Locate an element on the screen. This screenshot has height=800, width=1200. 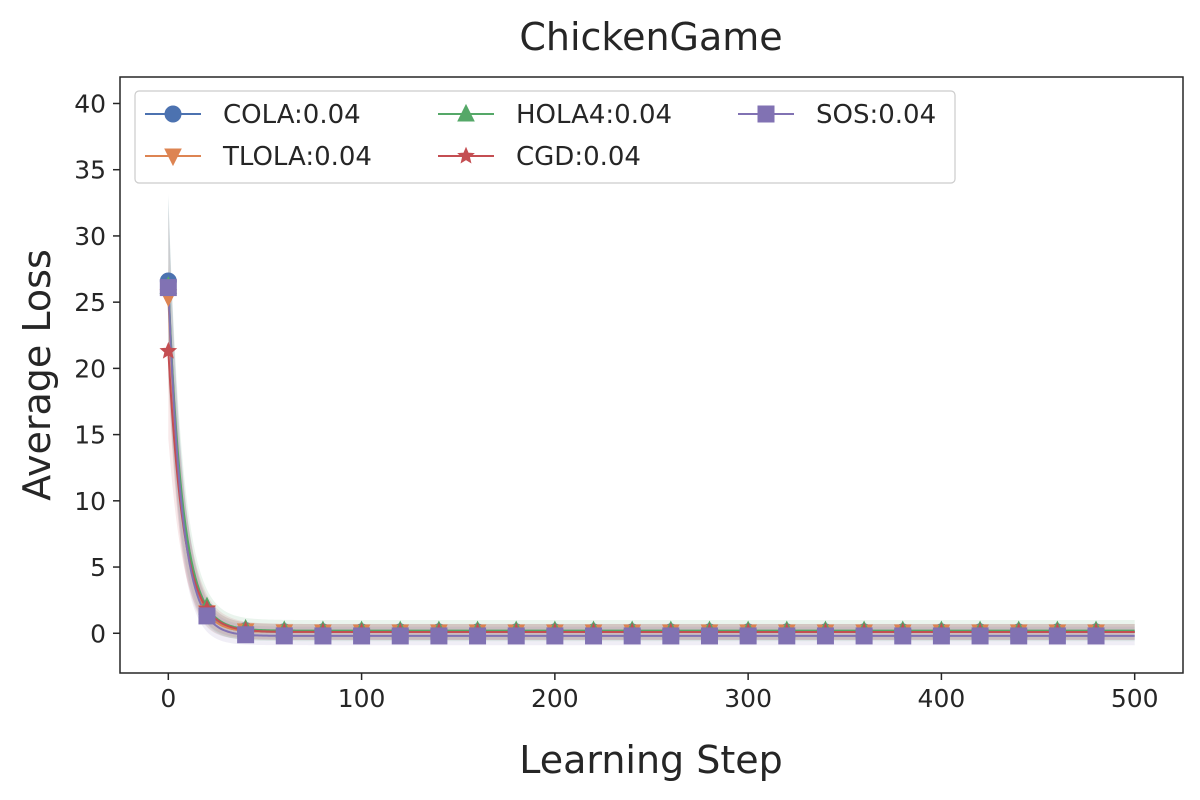
y-axis-ticks: 0 5 10 15 20 25 30 35 40 is located at coordinates (97, 368).